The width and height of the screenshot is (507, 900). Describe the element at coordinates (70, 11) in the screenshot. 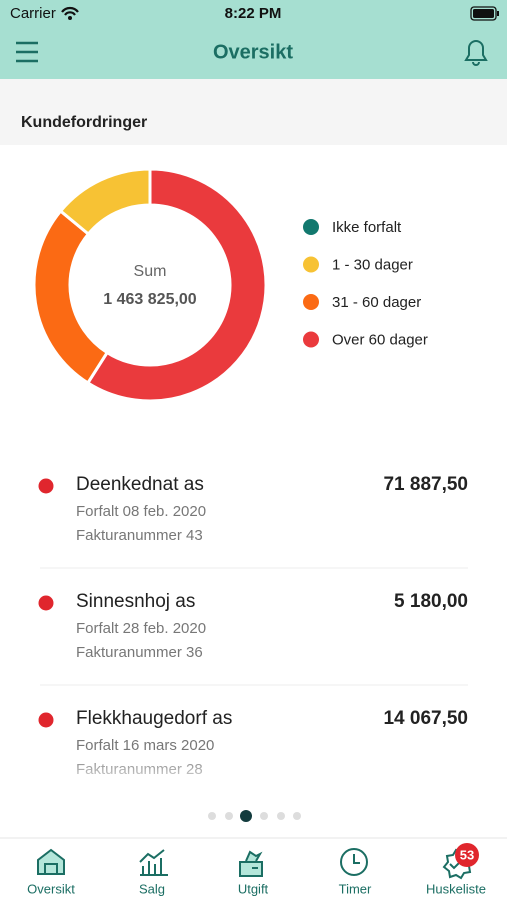

I see `wifi-icon` at that location.